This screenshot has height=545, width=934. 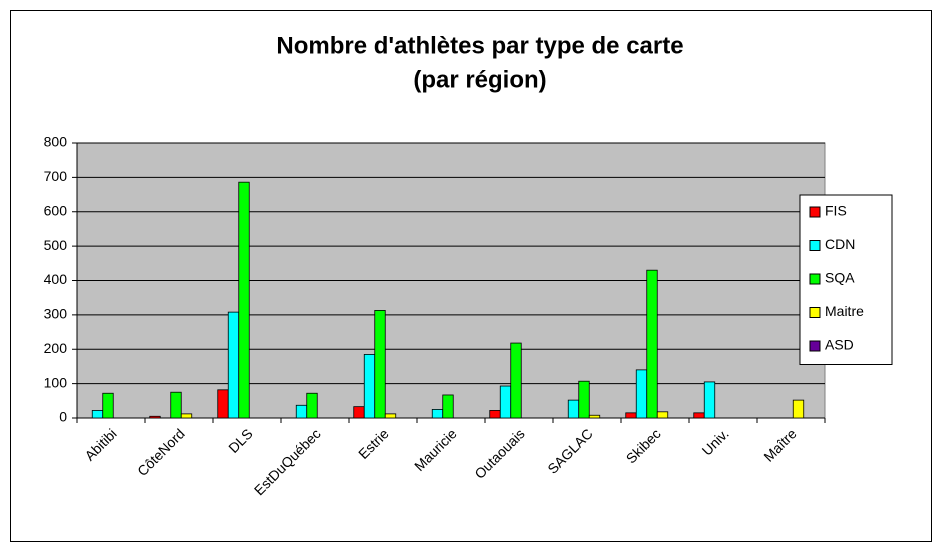 What do you see at coordinates (56, 314) in the screenshot?
I see `y-tick-label: 300` at bounding box center [56, 314].